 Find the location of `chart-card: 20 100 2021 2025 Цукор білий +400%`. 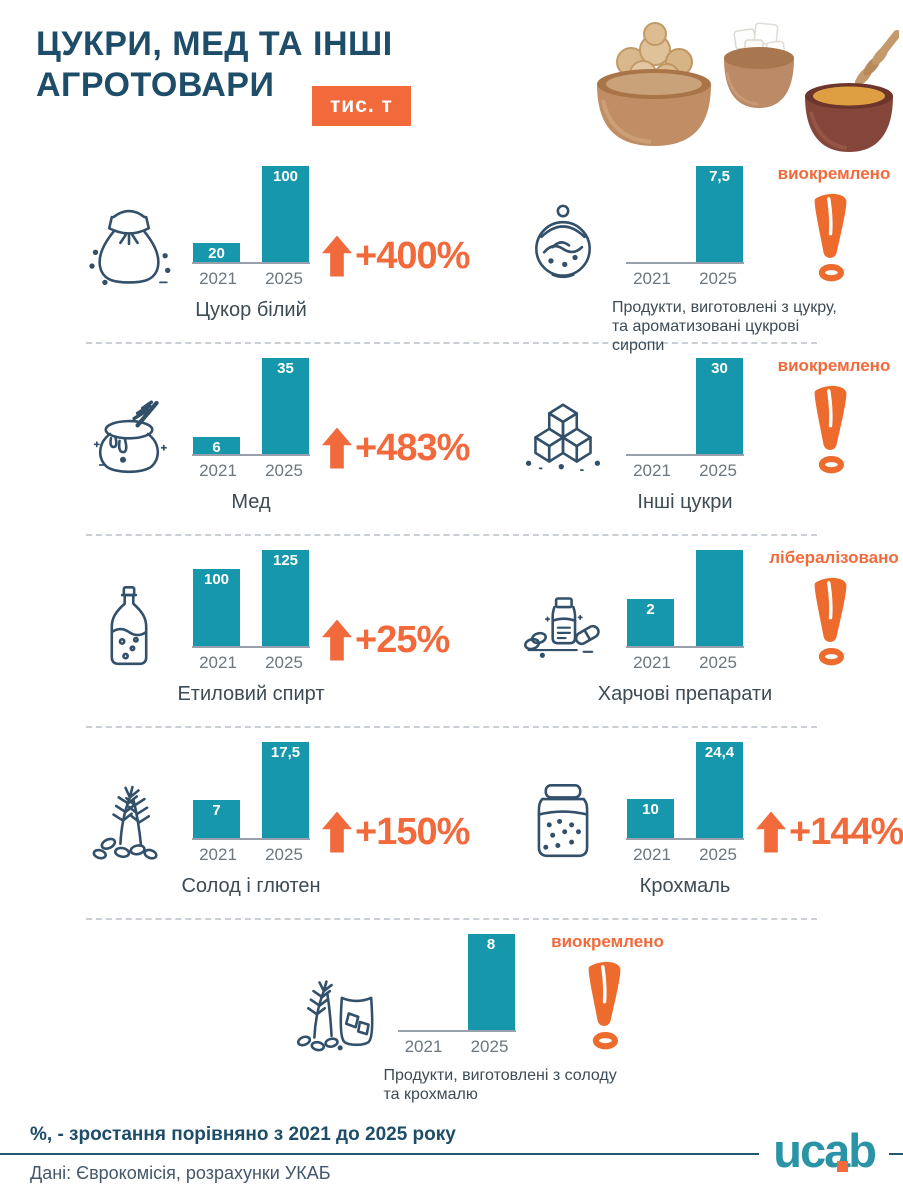

chart-card: 20 100 2021 2025 Цукор білий +400% is located at coordinates (272, 249).